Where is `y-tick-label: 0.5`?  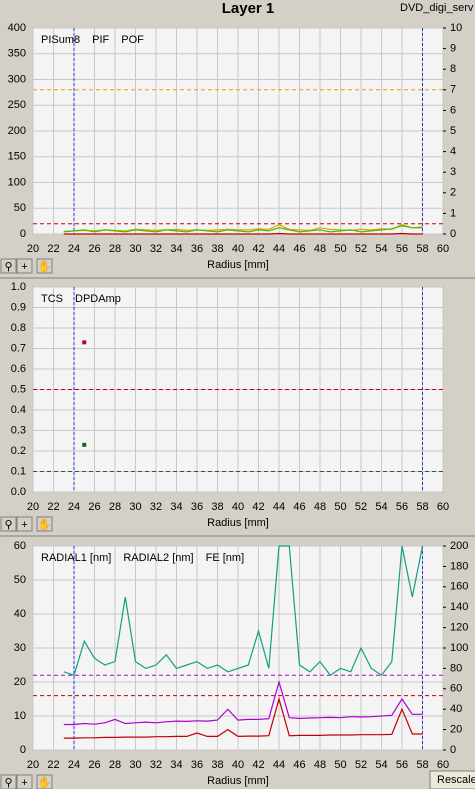 y-tick-label: 0.5 is located at coordinates (18, 389).